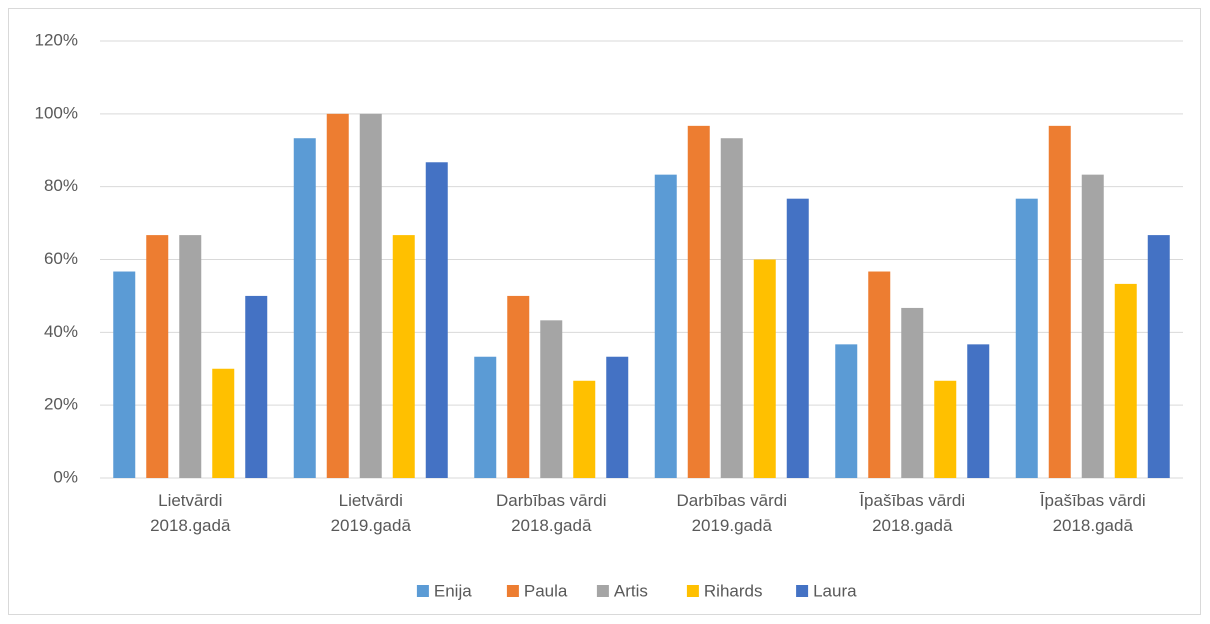  What do you see at coordinates (61, 258) in the screenshot?
I see `y-tick-label: 60%` at bounding box center [61, 258].